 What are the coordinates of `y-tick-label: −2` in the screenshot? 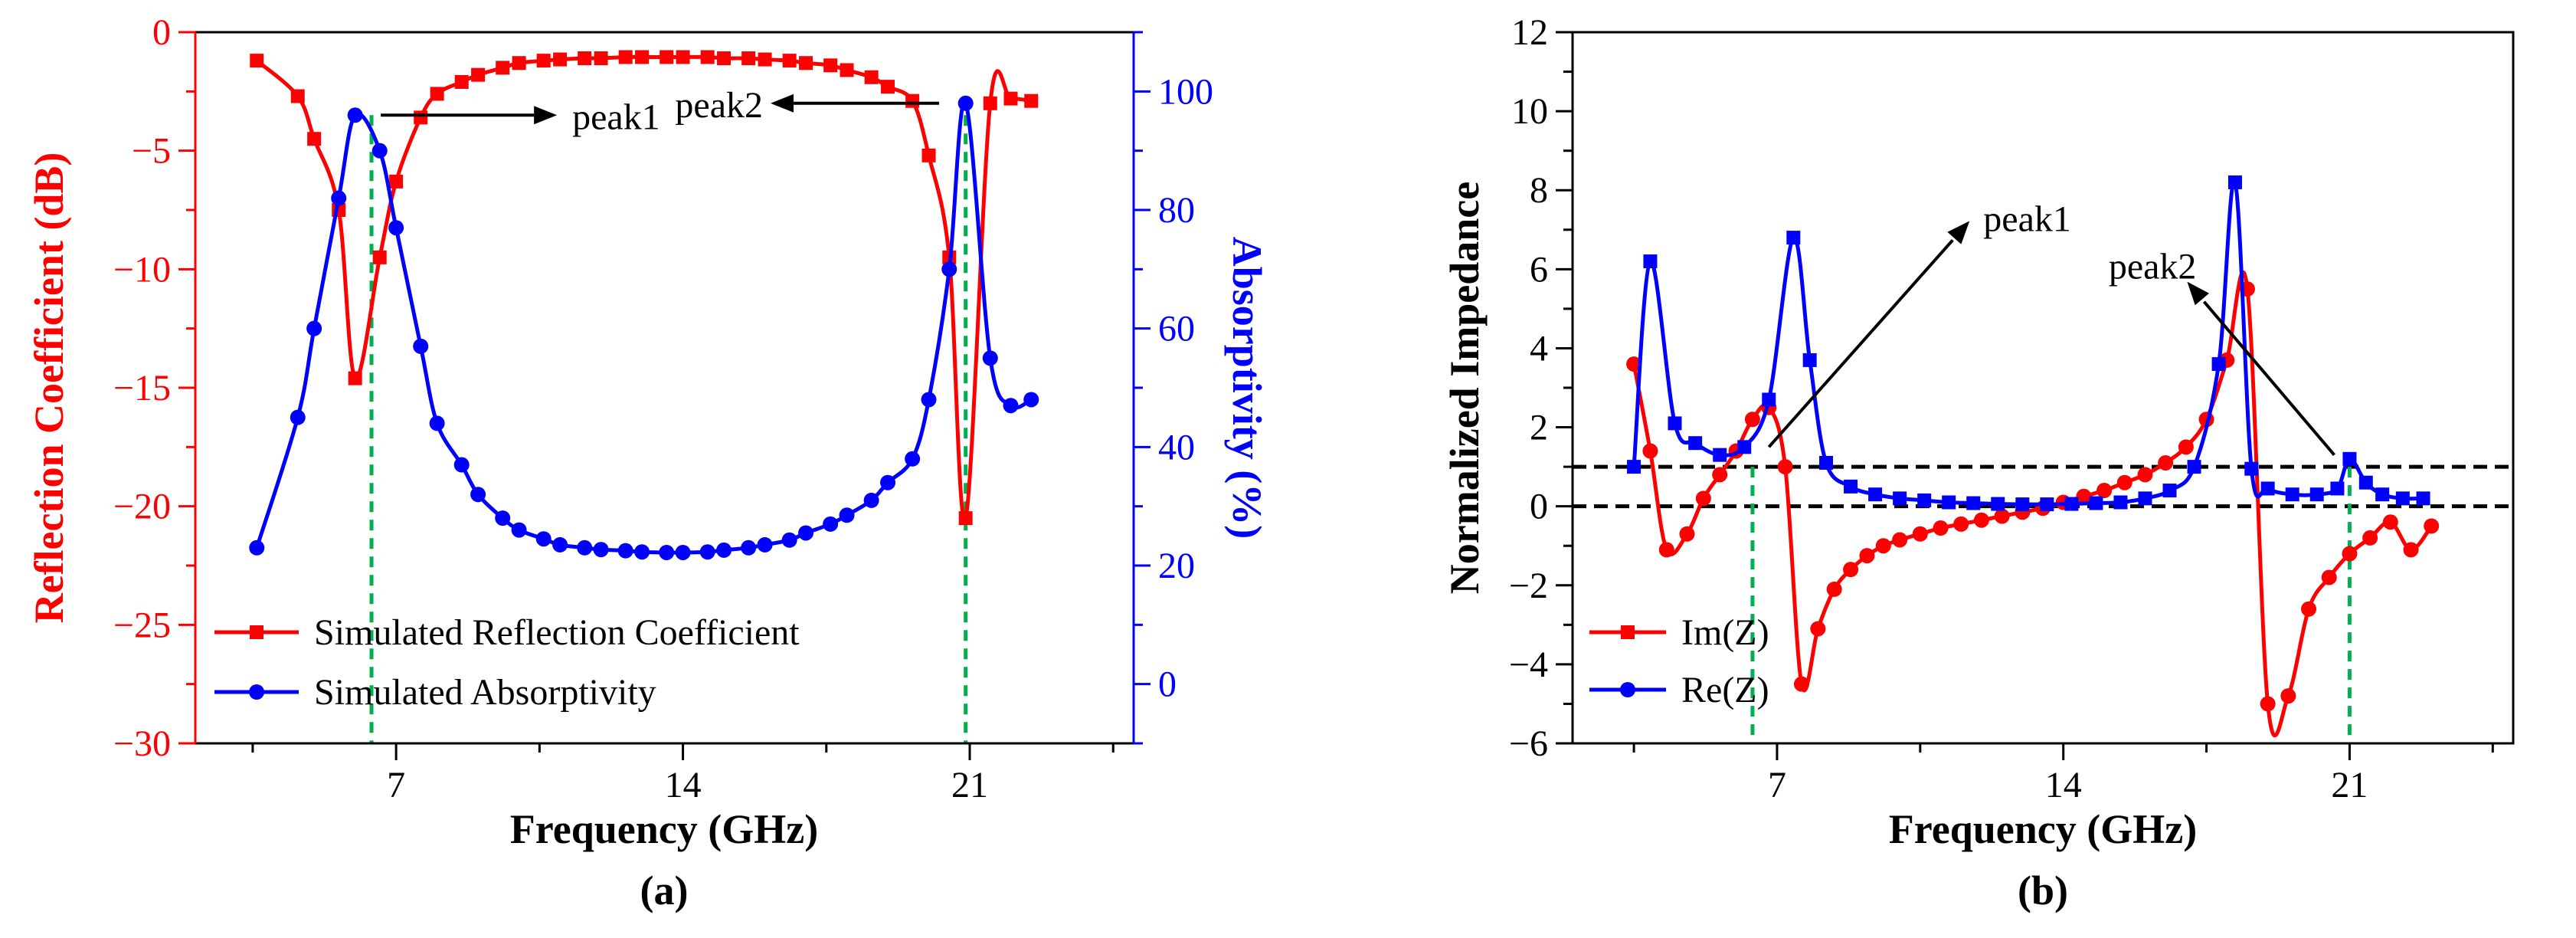 It's located at (1528, 586).